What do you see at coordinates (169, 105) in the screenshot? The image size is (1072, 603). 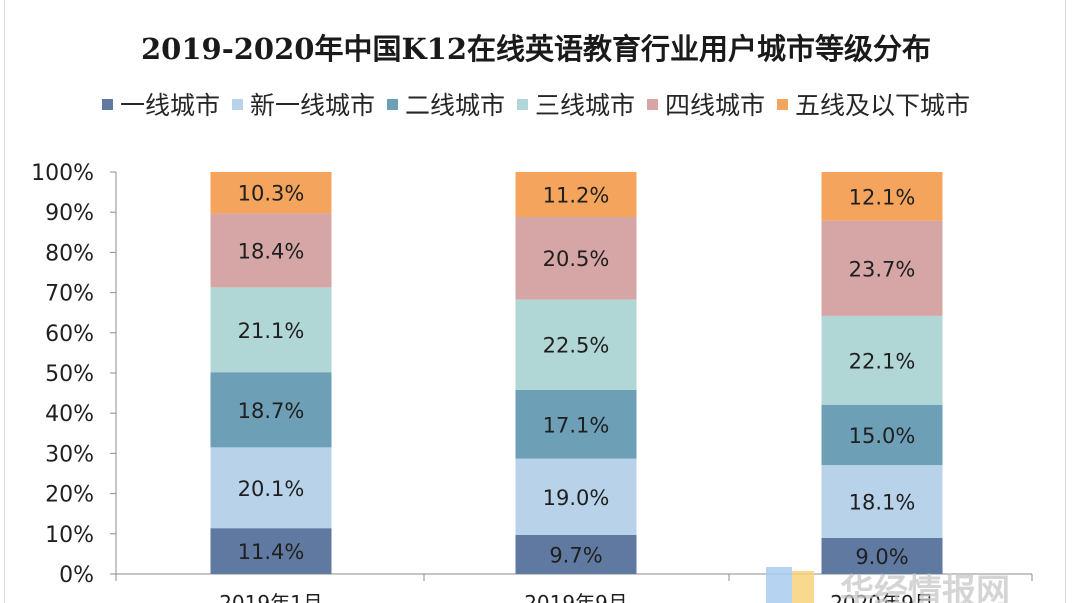 I see `legend-label: 一线城市` at bounding box center [169, 105].